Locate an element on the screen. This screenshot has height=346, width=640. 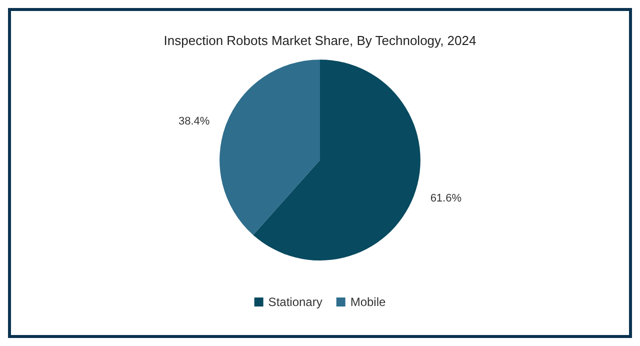
legend-label: Mobile is located at coordinates (368, 302).